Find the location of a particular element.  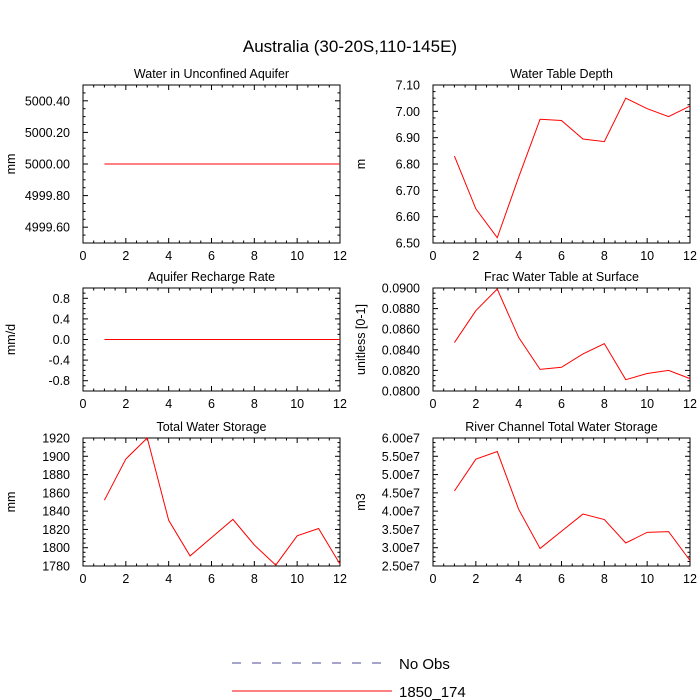

panel-title: Aquifer Recharge Rate is located at coordinates (211, 277).